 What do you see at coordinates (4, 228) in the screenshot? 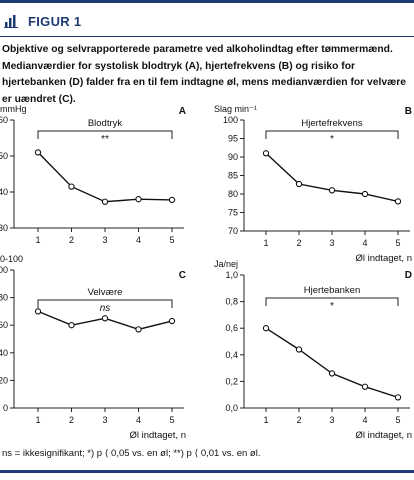
I see `y-tick-label: 130` at bounding box center [4, 228].